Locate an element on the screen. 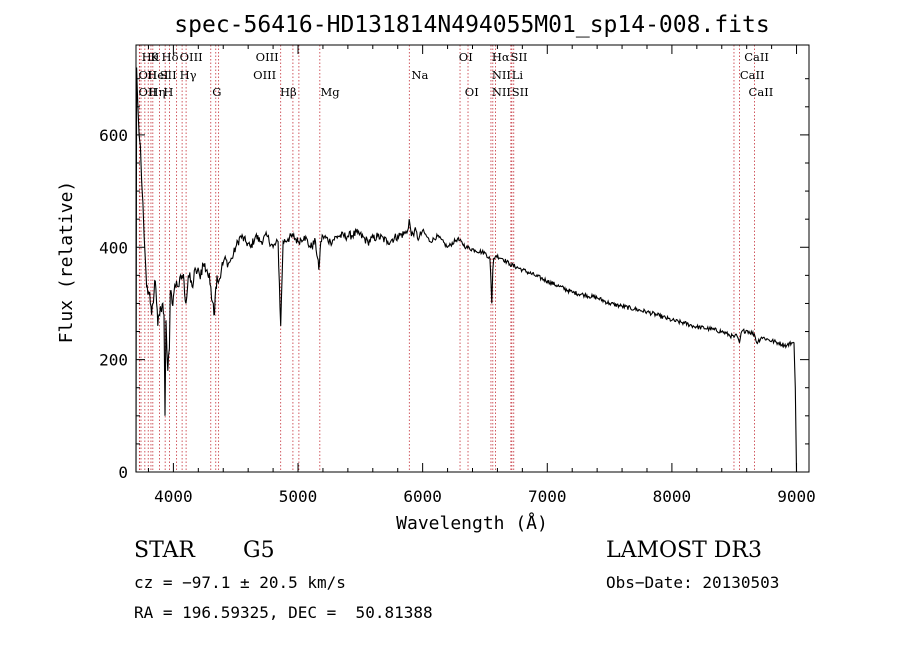  line-label: Hη is located at coordinates (156, 92).